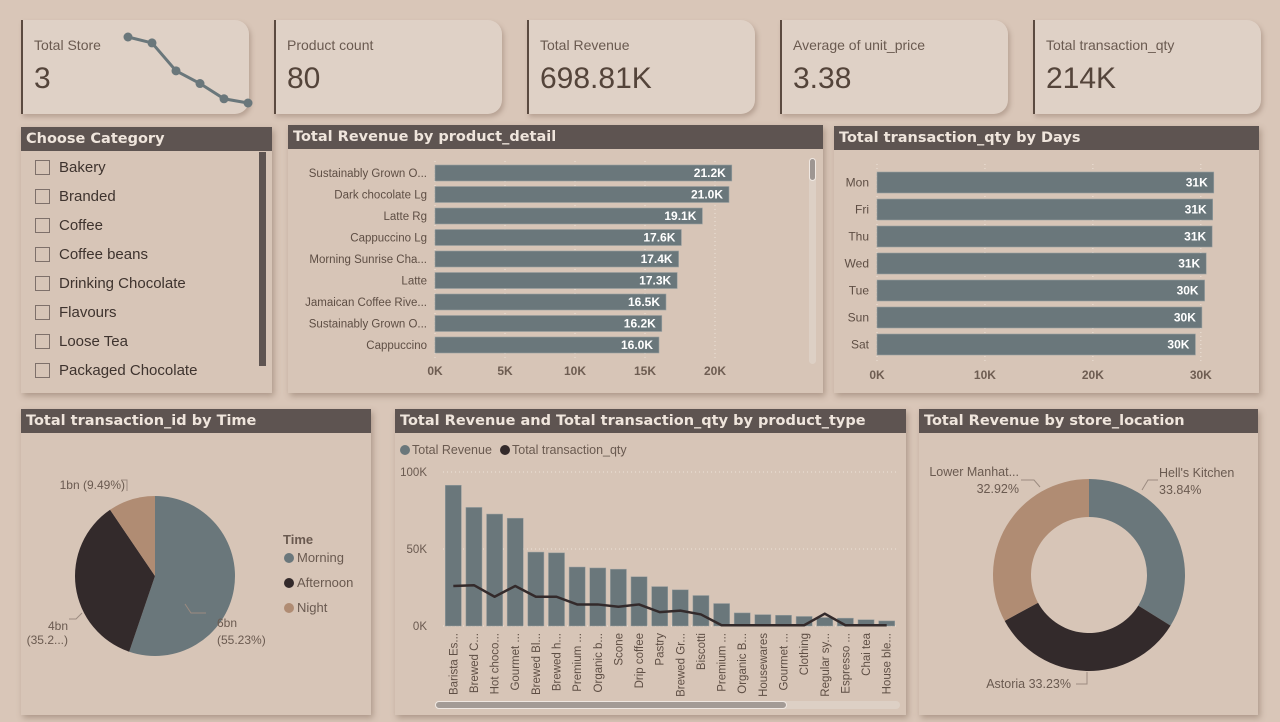 Image resolution: width=1280 pixels, height=722 pixels. I want to click on x-tick-label: Biscotti, so click(702, 651).